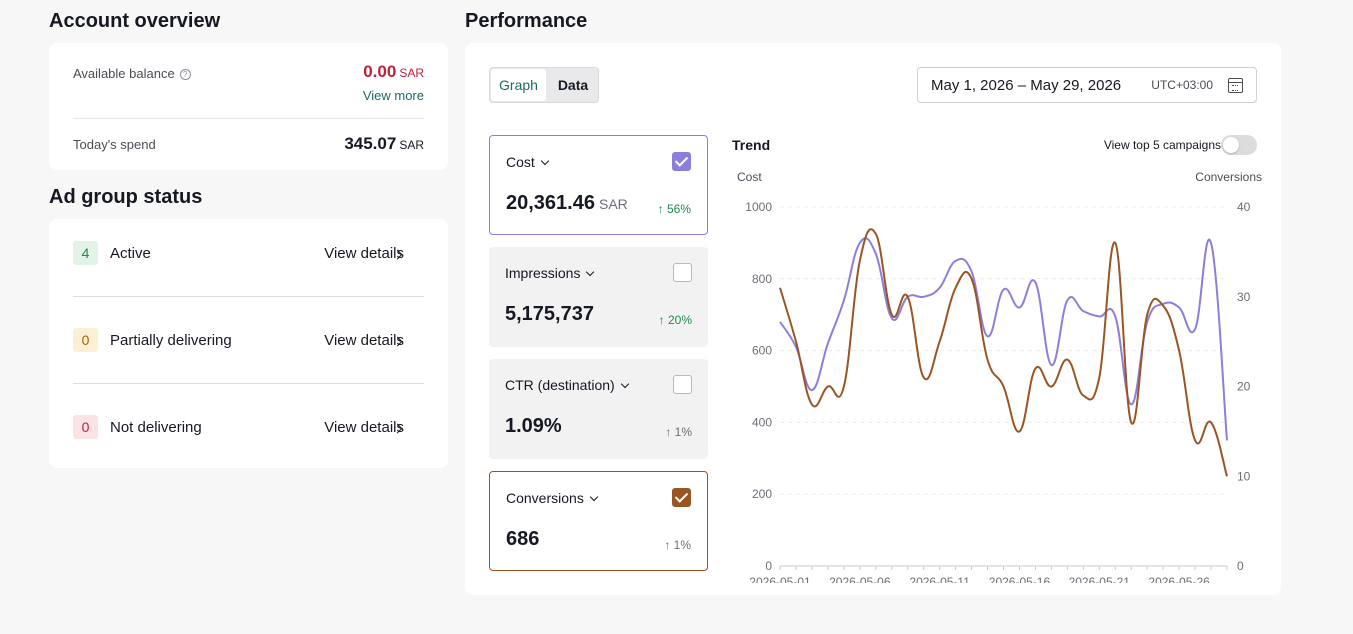  What do you see at coordinates (1244, 387) in the screenshot?
I see `right-tick-label: 20` at bounding box center [1244, 387].